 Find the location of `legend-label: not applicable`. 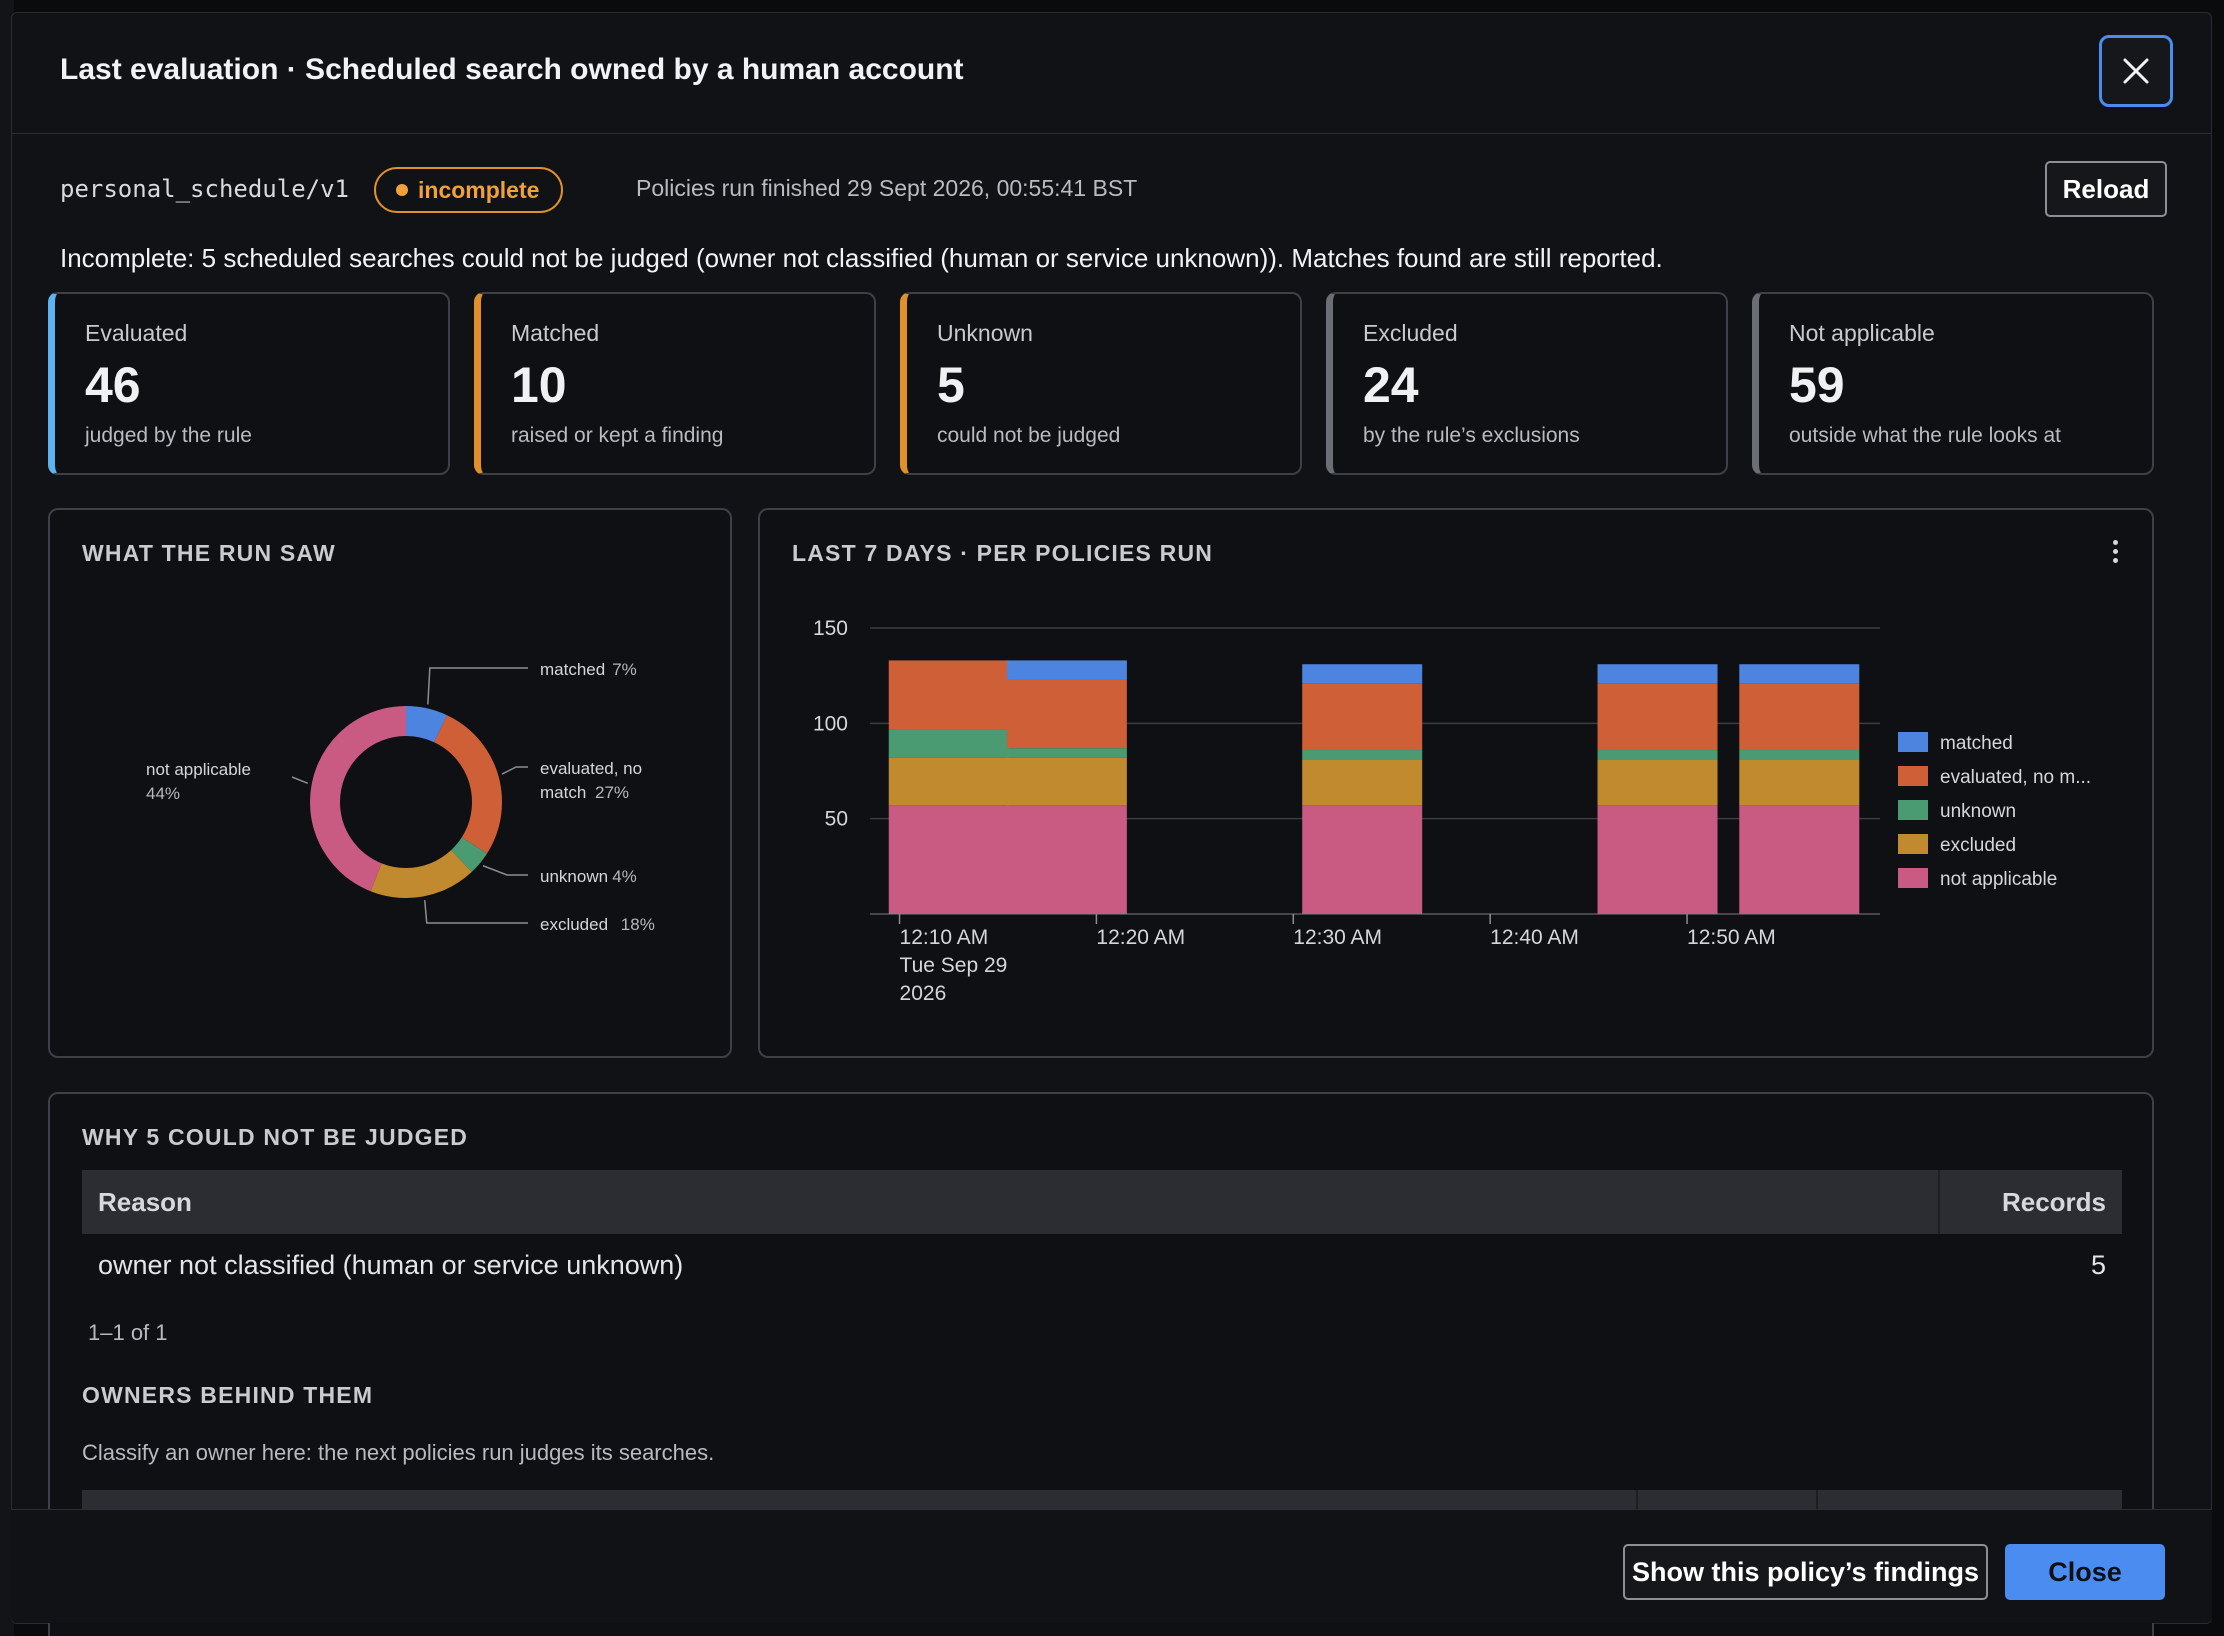

legend-label: not applicable is located at coordinates (1998, 879).